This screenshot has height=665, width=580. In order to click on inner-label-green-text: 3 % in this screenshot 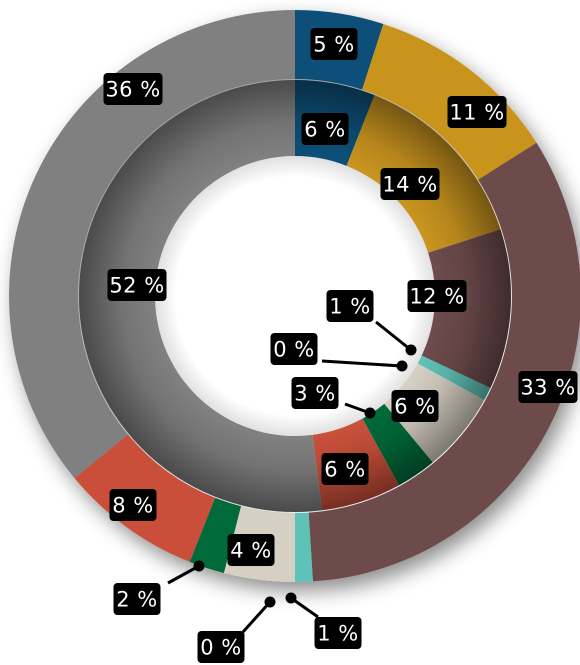, I will do `click(315, 394)`.